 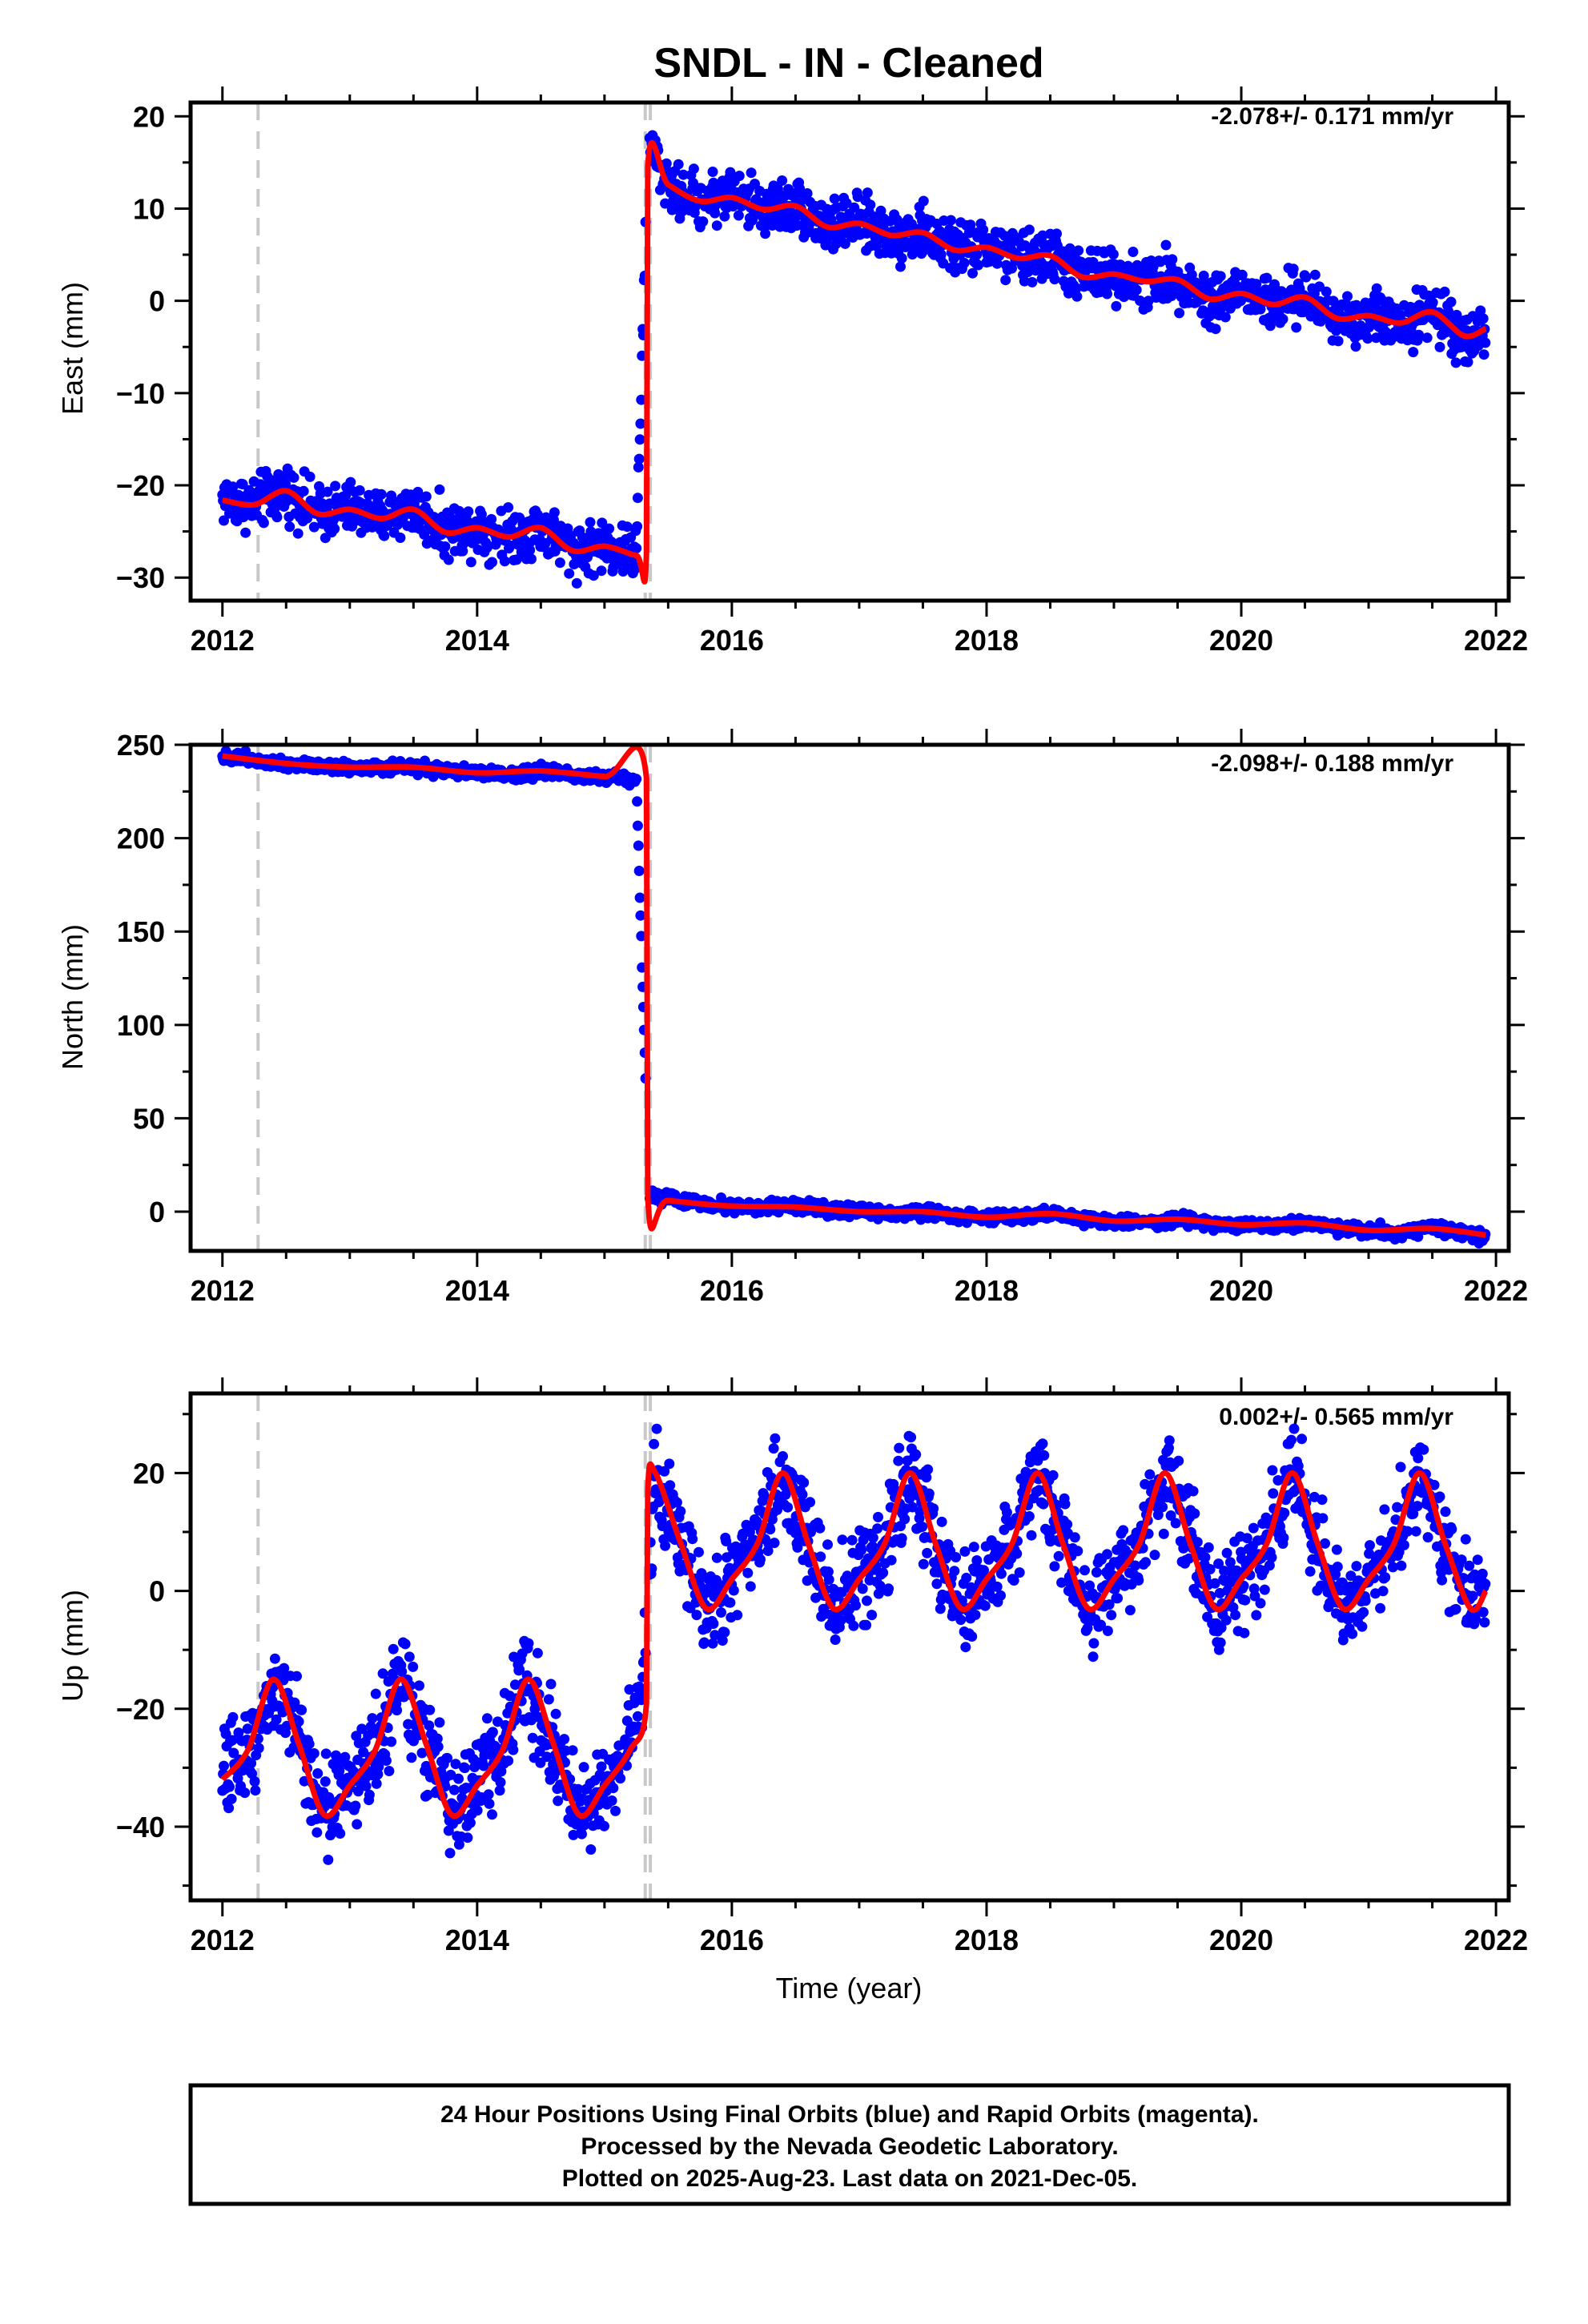 I want to click on east-y-tick-label-4: 10, so click(x=149, y=208).